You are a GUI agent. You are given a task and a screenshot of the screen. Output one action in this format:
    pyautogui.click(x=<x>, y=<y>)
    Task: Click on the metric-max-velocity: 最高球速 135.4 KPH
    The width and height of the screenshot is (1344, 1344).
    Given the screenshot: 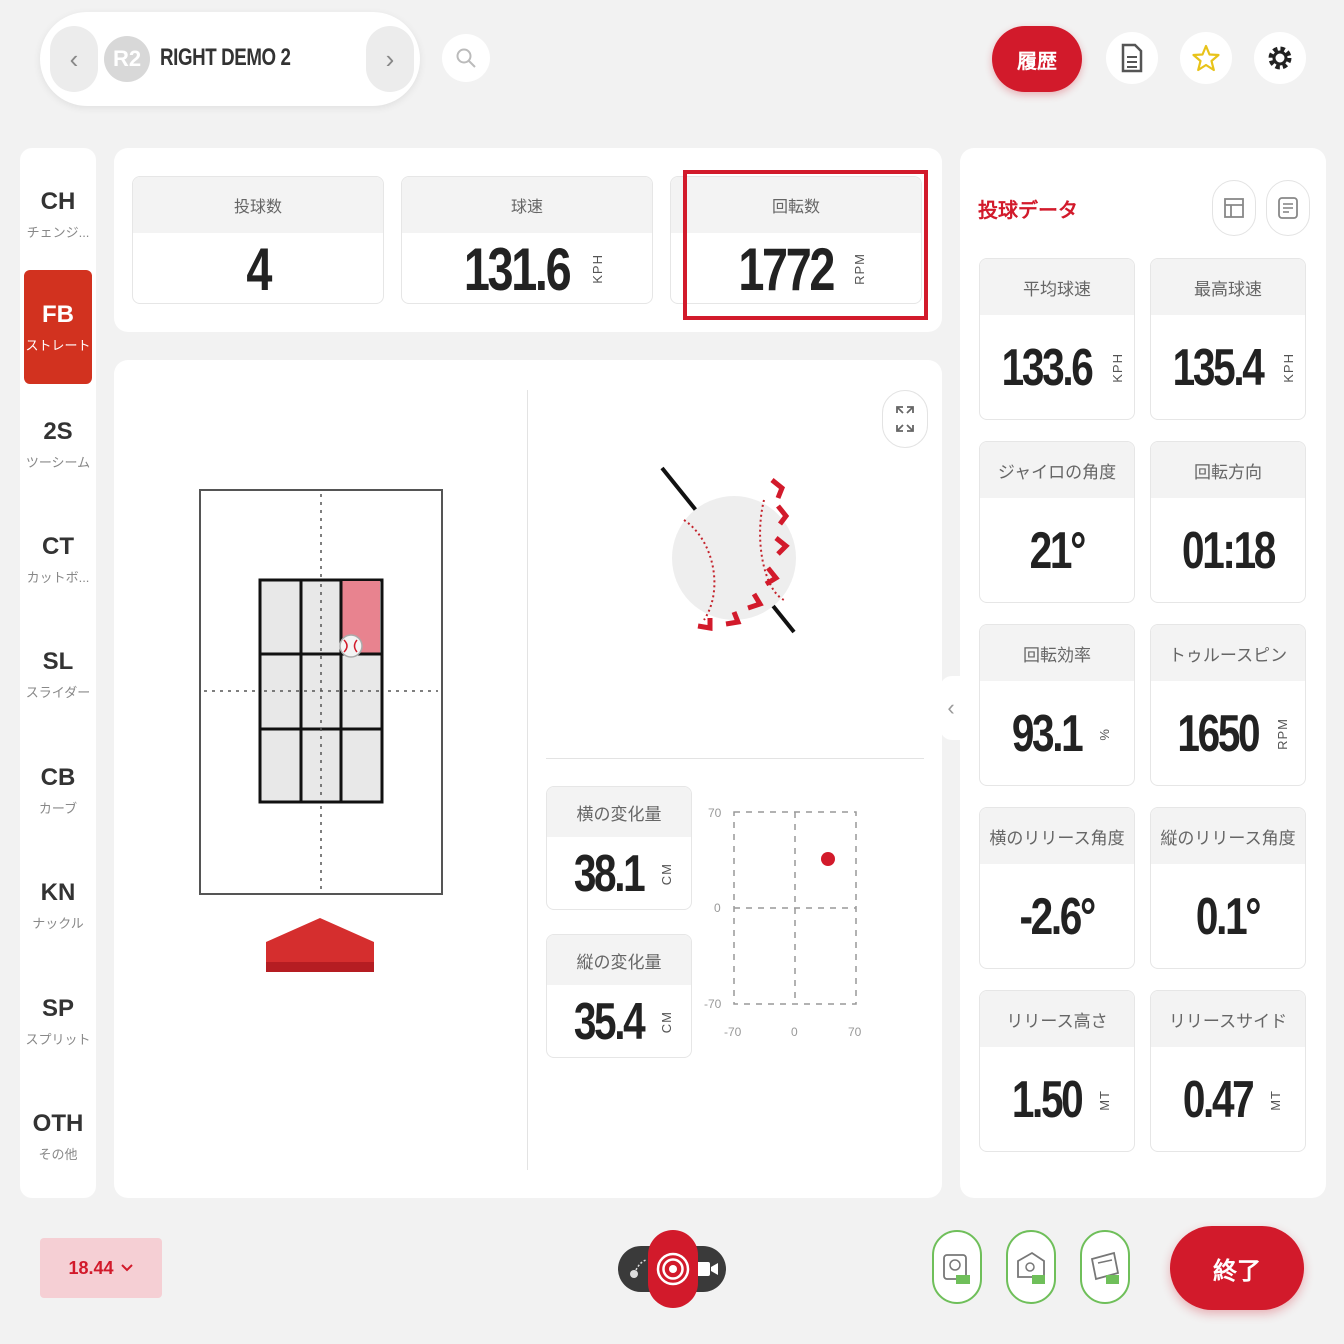 What is the action you would take?
    pyautogui.click(x=1228, y=339)
    